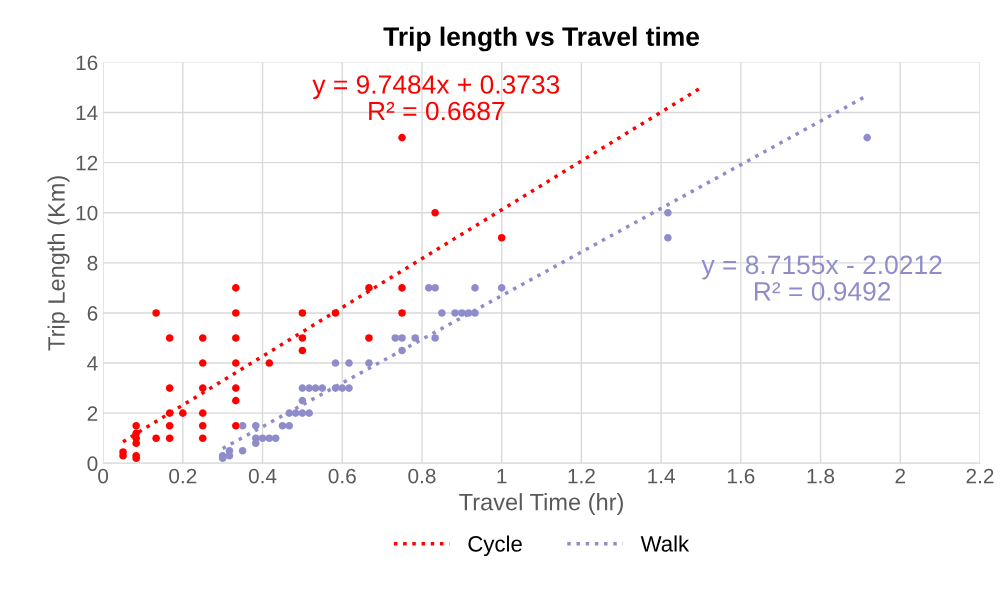 This screenshot has width=1001, height=612. Describe the element at coordinates (495, 546) in the screenshot. I see `legend-label: Cycle` at that location.